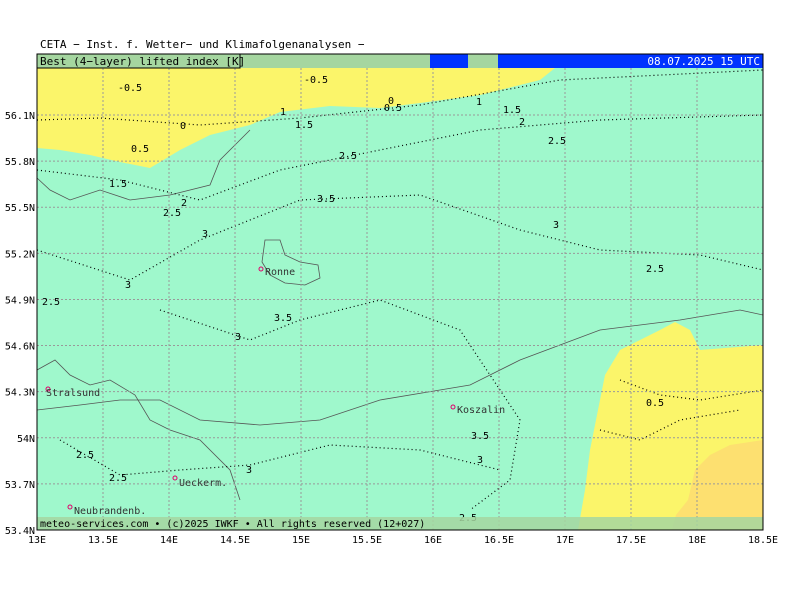 Image resolution: width=800 pixels, height=604 pixels. Describe the element at coordinates (763, 540) in the screenshot. I see `lon-label: 18.5E` at that location.